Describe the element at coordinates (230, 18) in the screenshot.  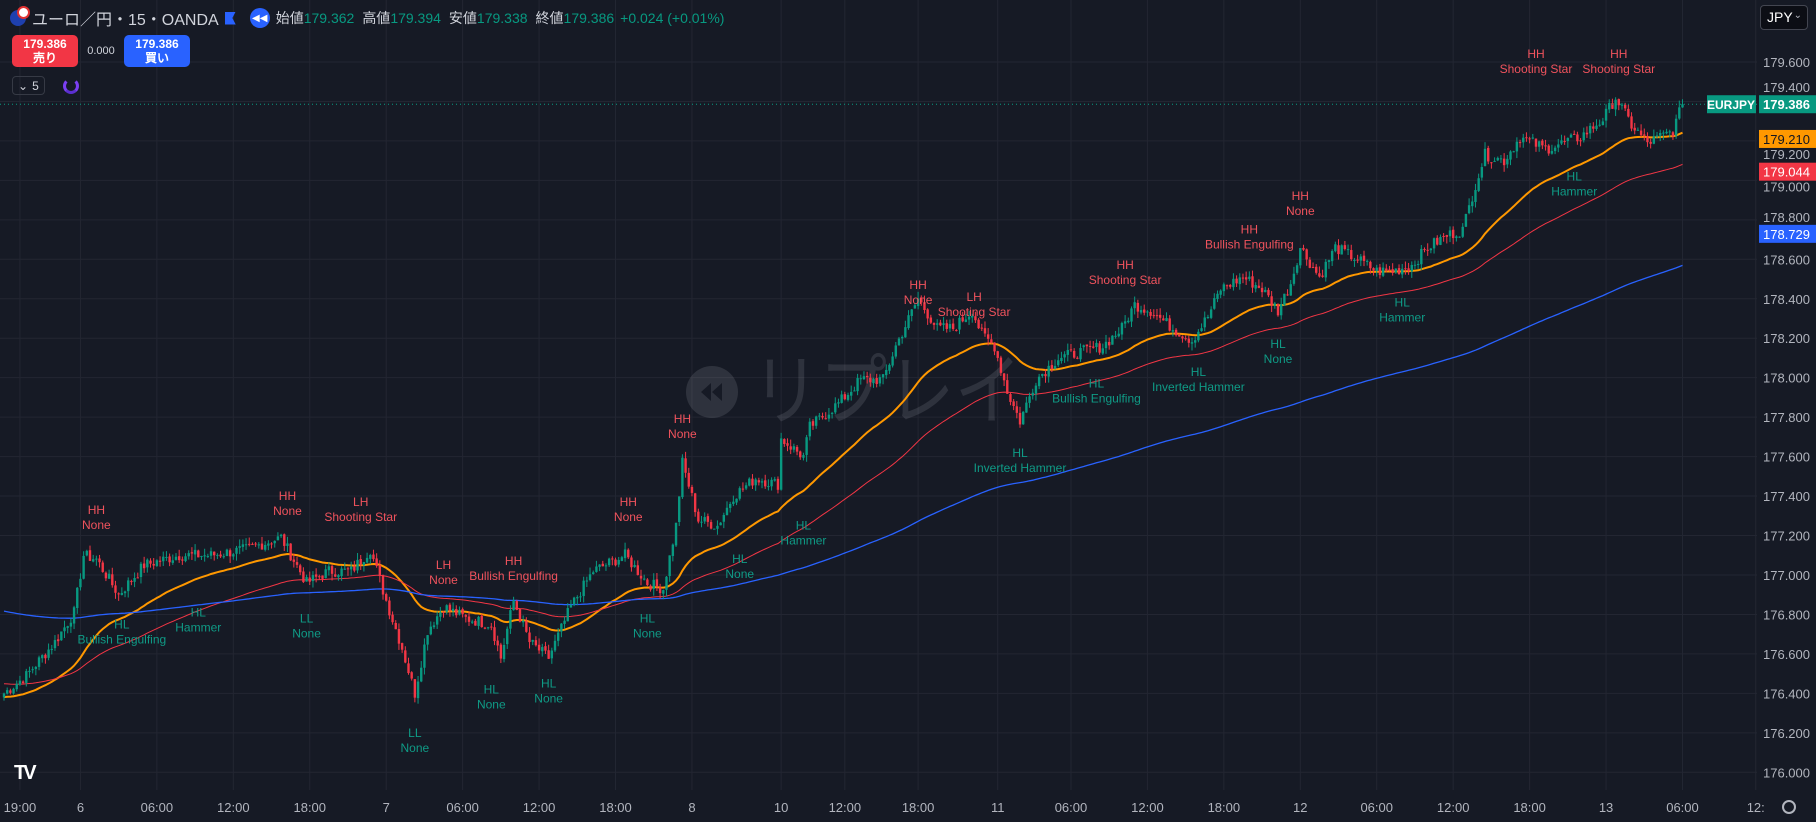
I see `bookmark-flag-icon` at that location.